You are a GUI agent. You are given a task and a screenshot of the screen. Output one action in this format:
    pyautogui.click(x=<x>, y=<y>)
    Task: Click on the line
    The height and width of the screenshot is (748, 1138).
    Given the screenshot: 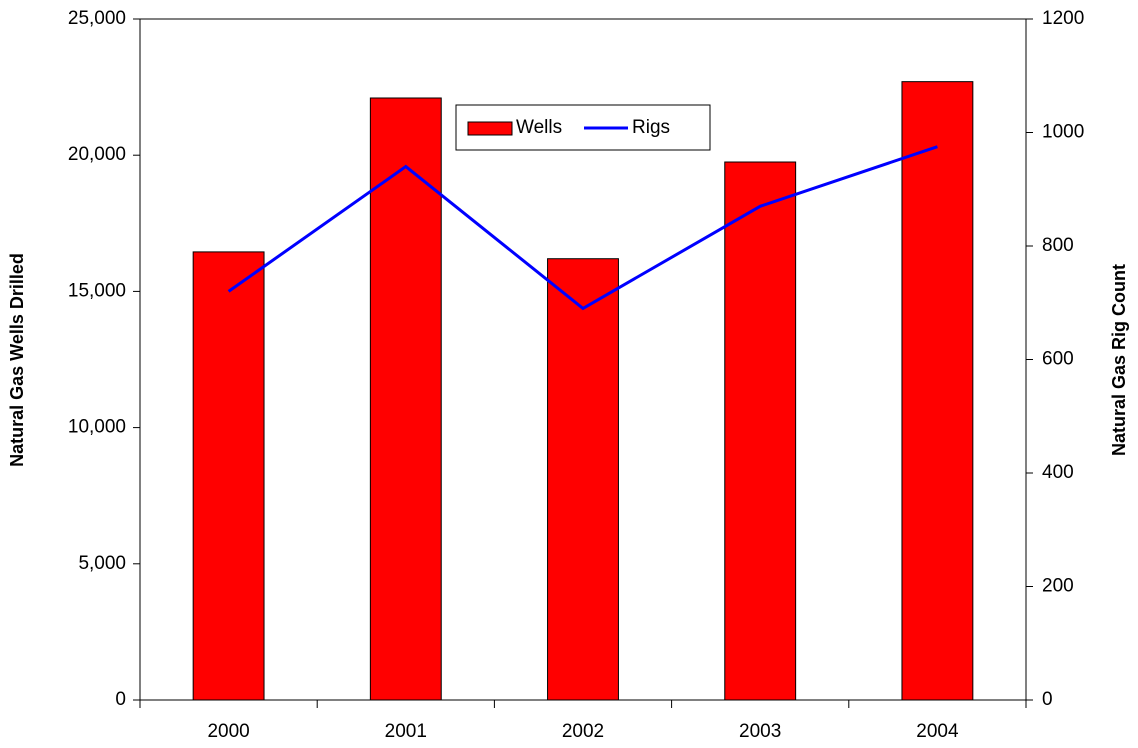 What is the action you would take?
    pyautogui.click(x=582, y=228)
    